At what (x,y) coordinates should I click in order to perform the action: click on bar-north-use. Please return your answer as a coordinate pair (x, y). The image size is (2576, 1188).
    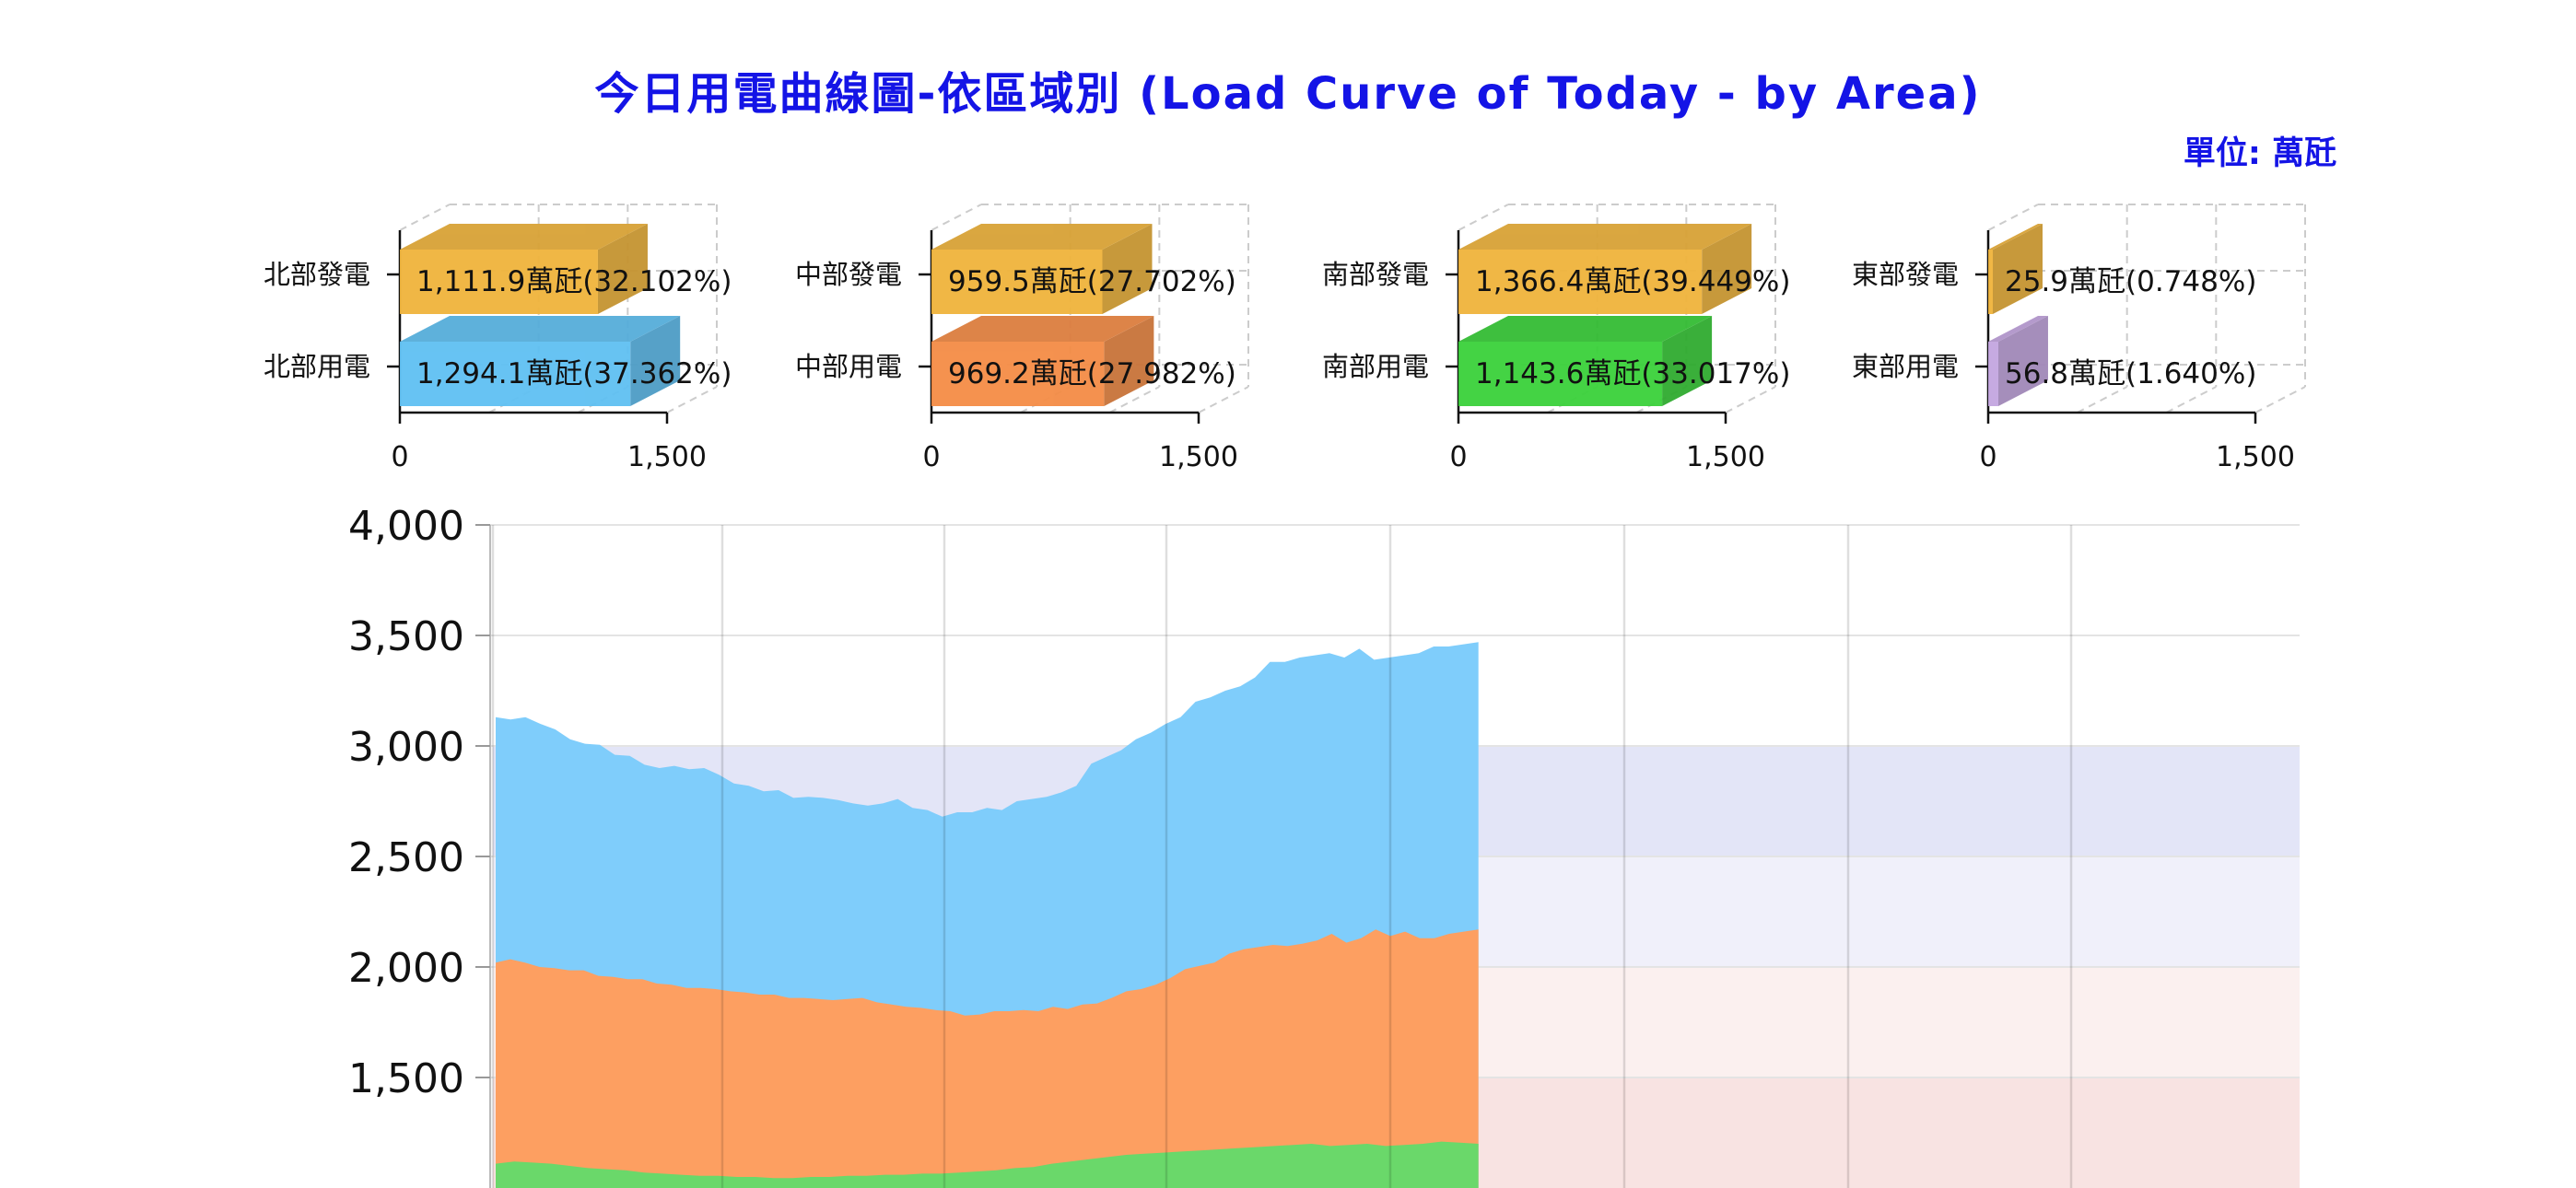
    Looking at the image, I should click on (540, 361).